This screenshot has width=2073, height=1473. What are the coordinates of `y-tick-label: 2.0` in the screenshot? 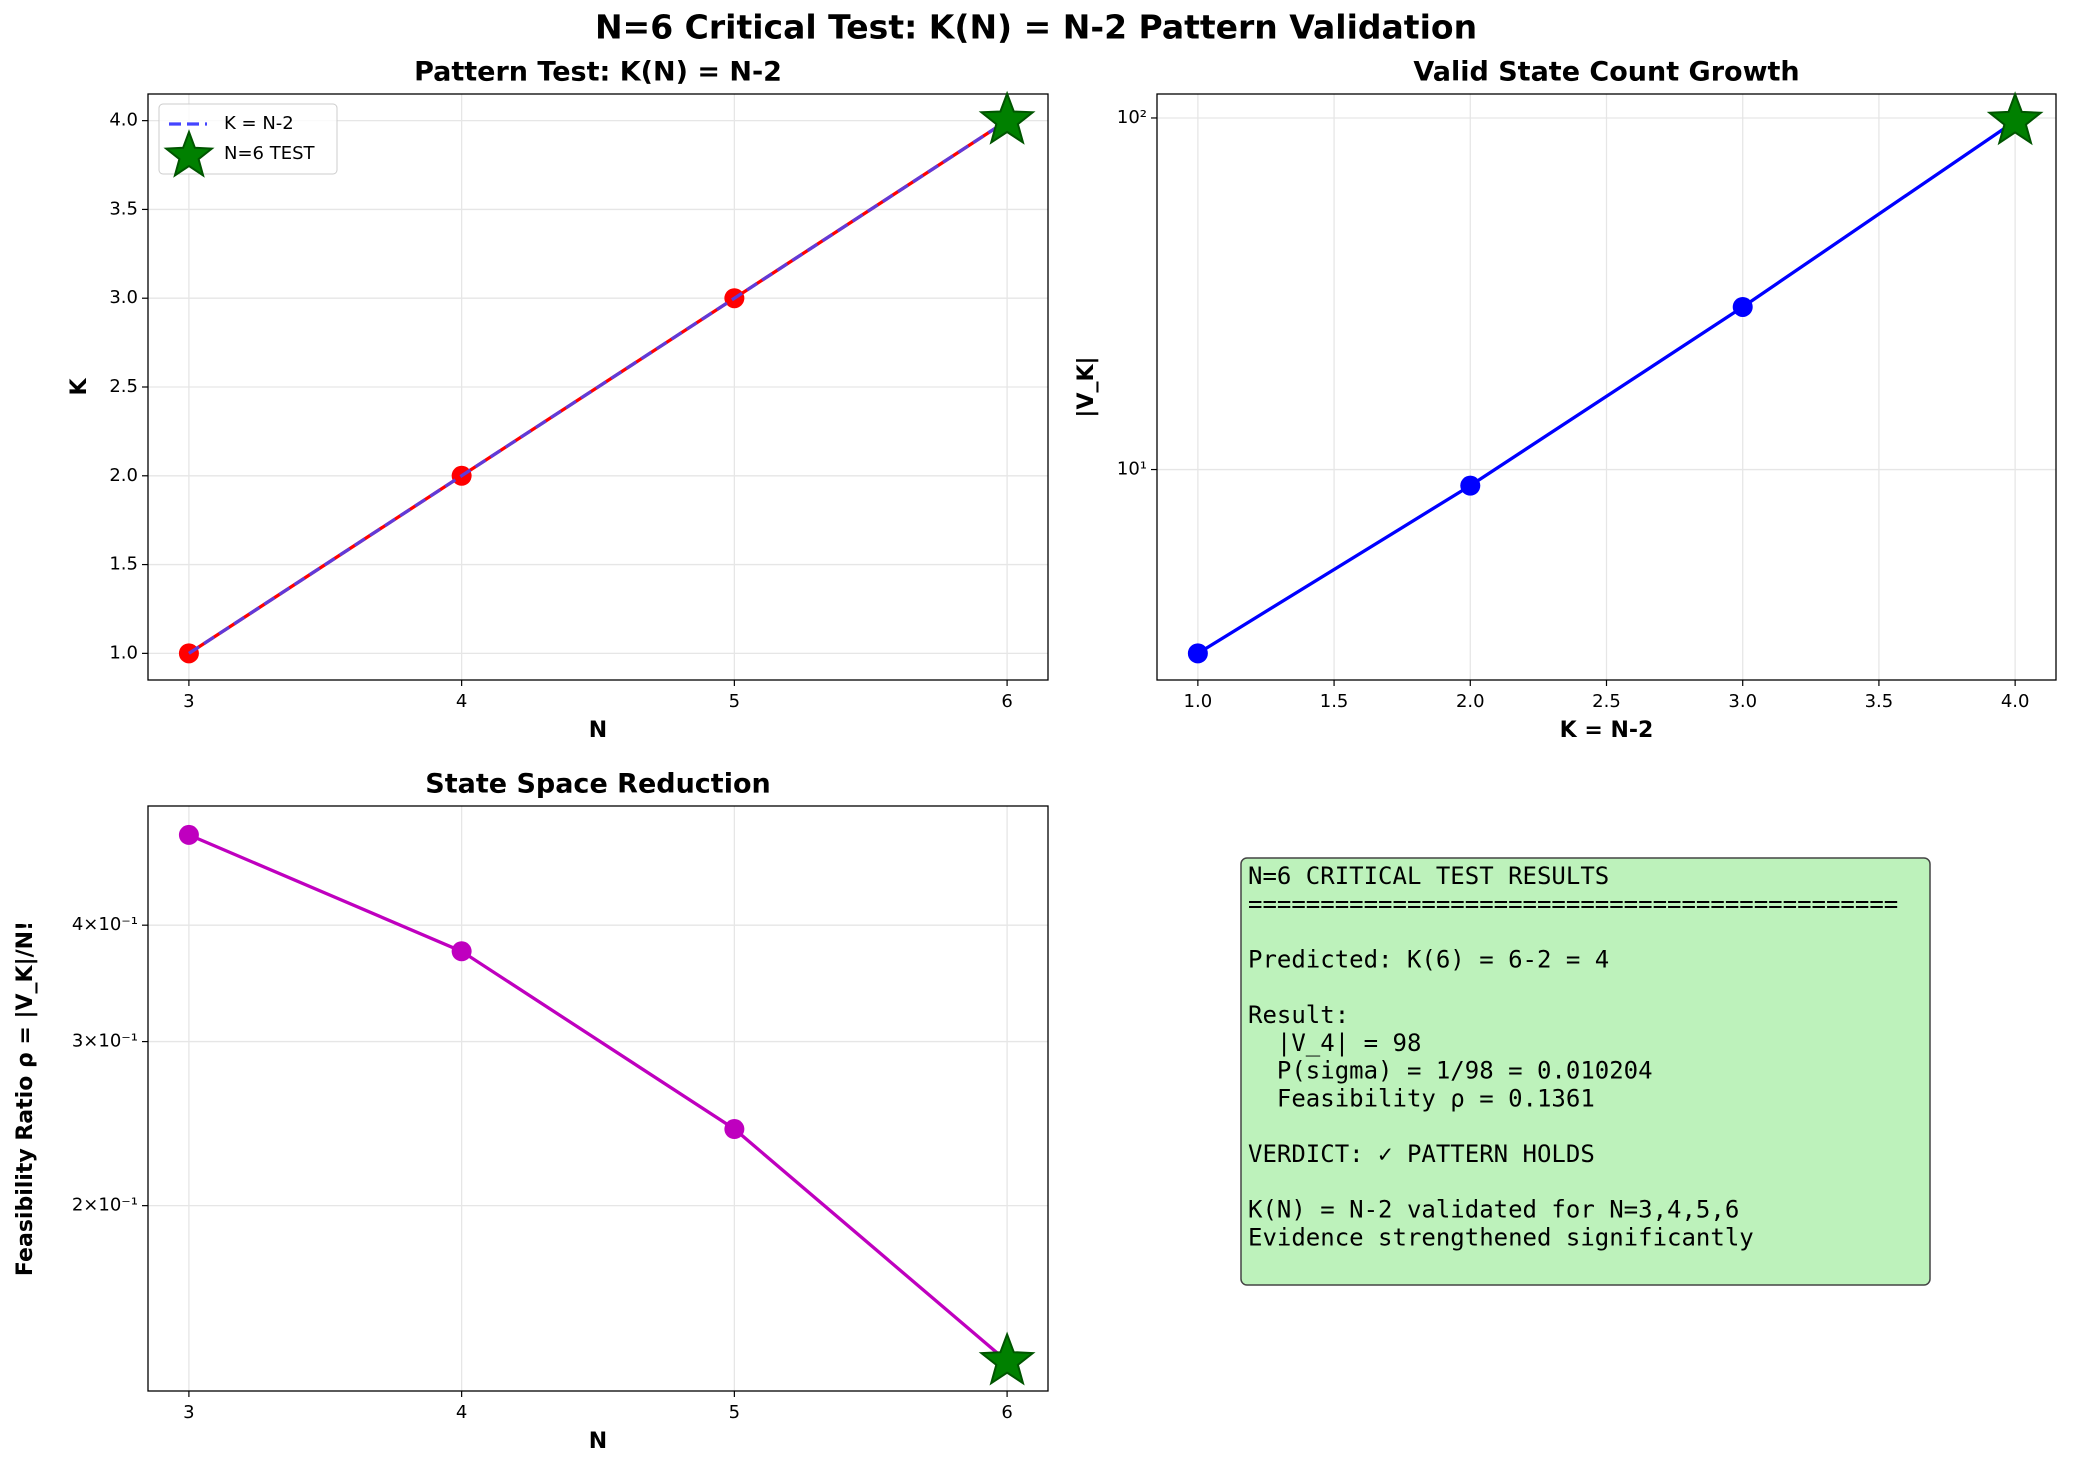 It's located at (123, 475).